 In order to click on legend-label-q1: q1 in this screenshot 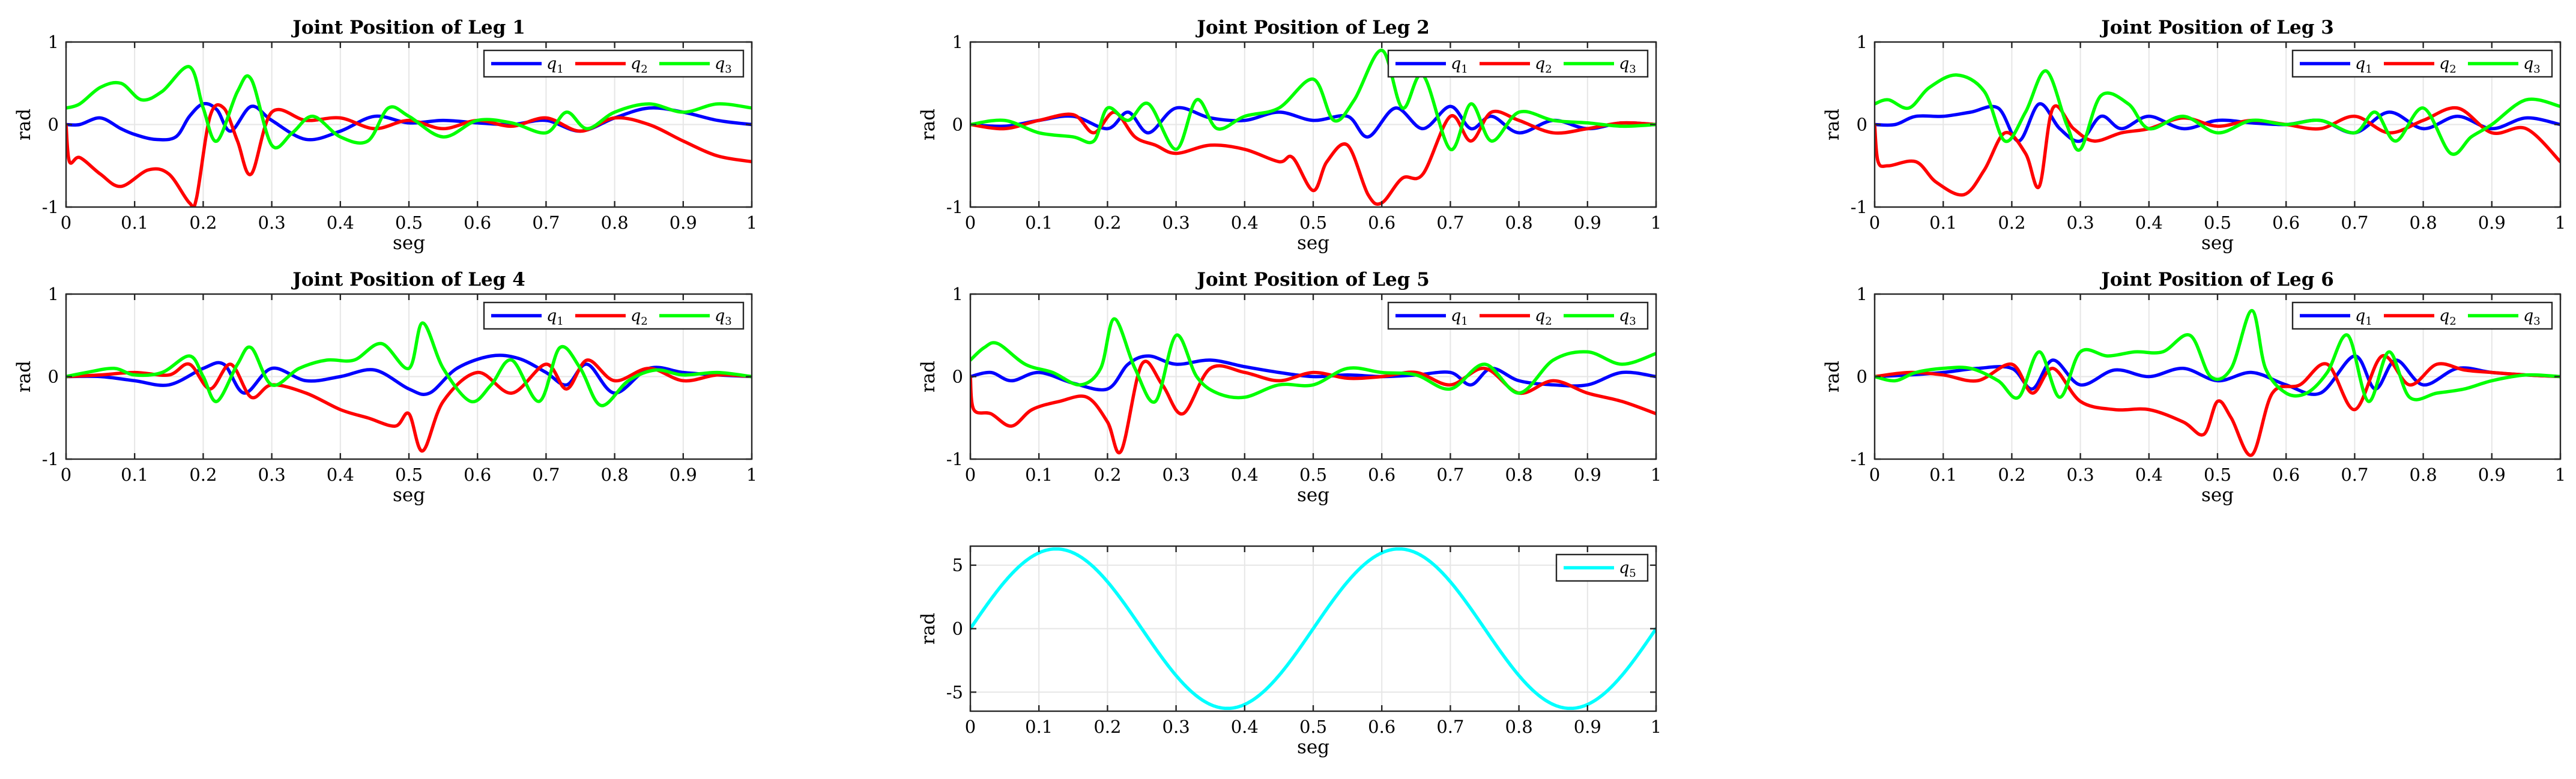, I will do `click(2363, 65)`.